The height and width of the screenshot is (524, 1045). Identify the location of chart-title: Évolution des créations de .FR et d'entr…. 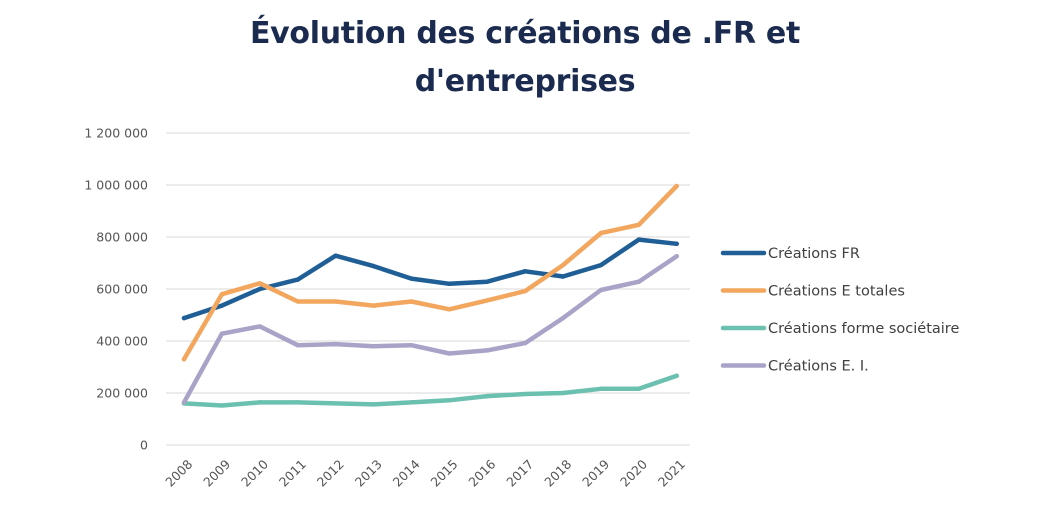
(525, 58).